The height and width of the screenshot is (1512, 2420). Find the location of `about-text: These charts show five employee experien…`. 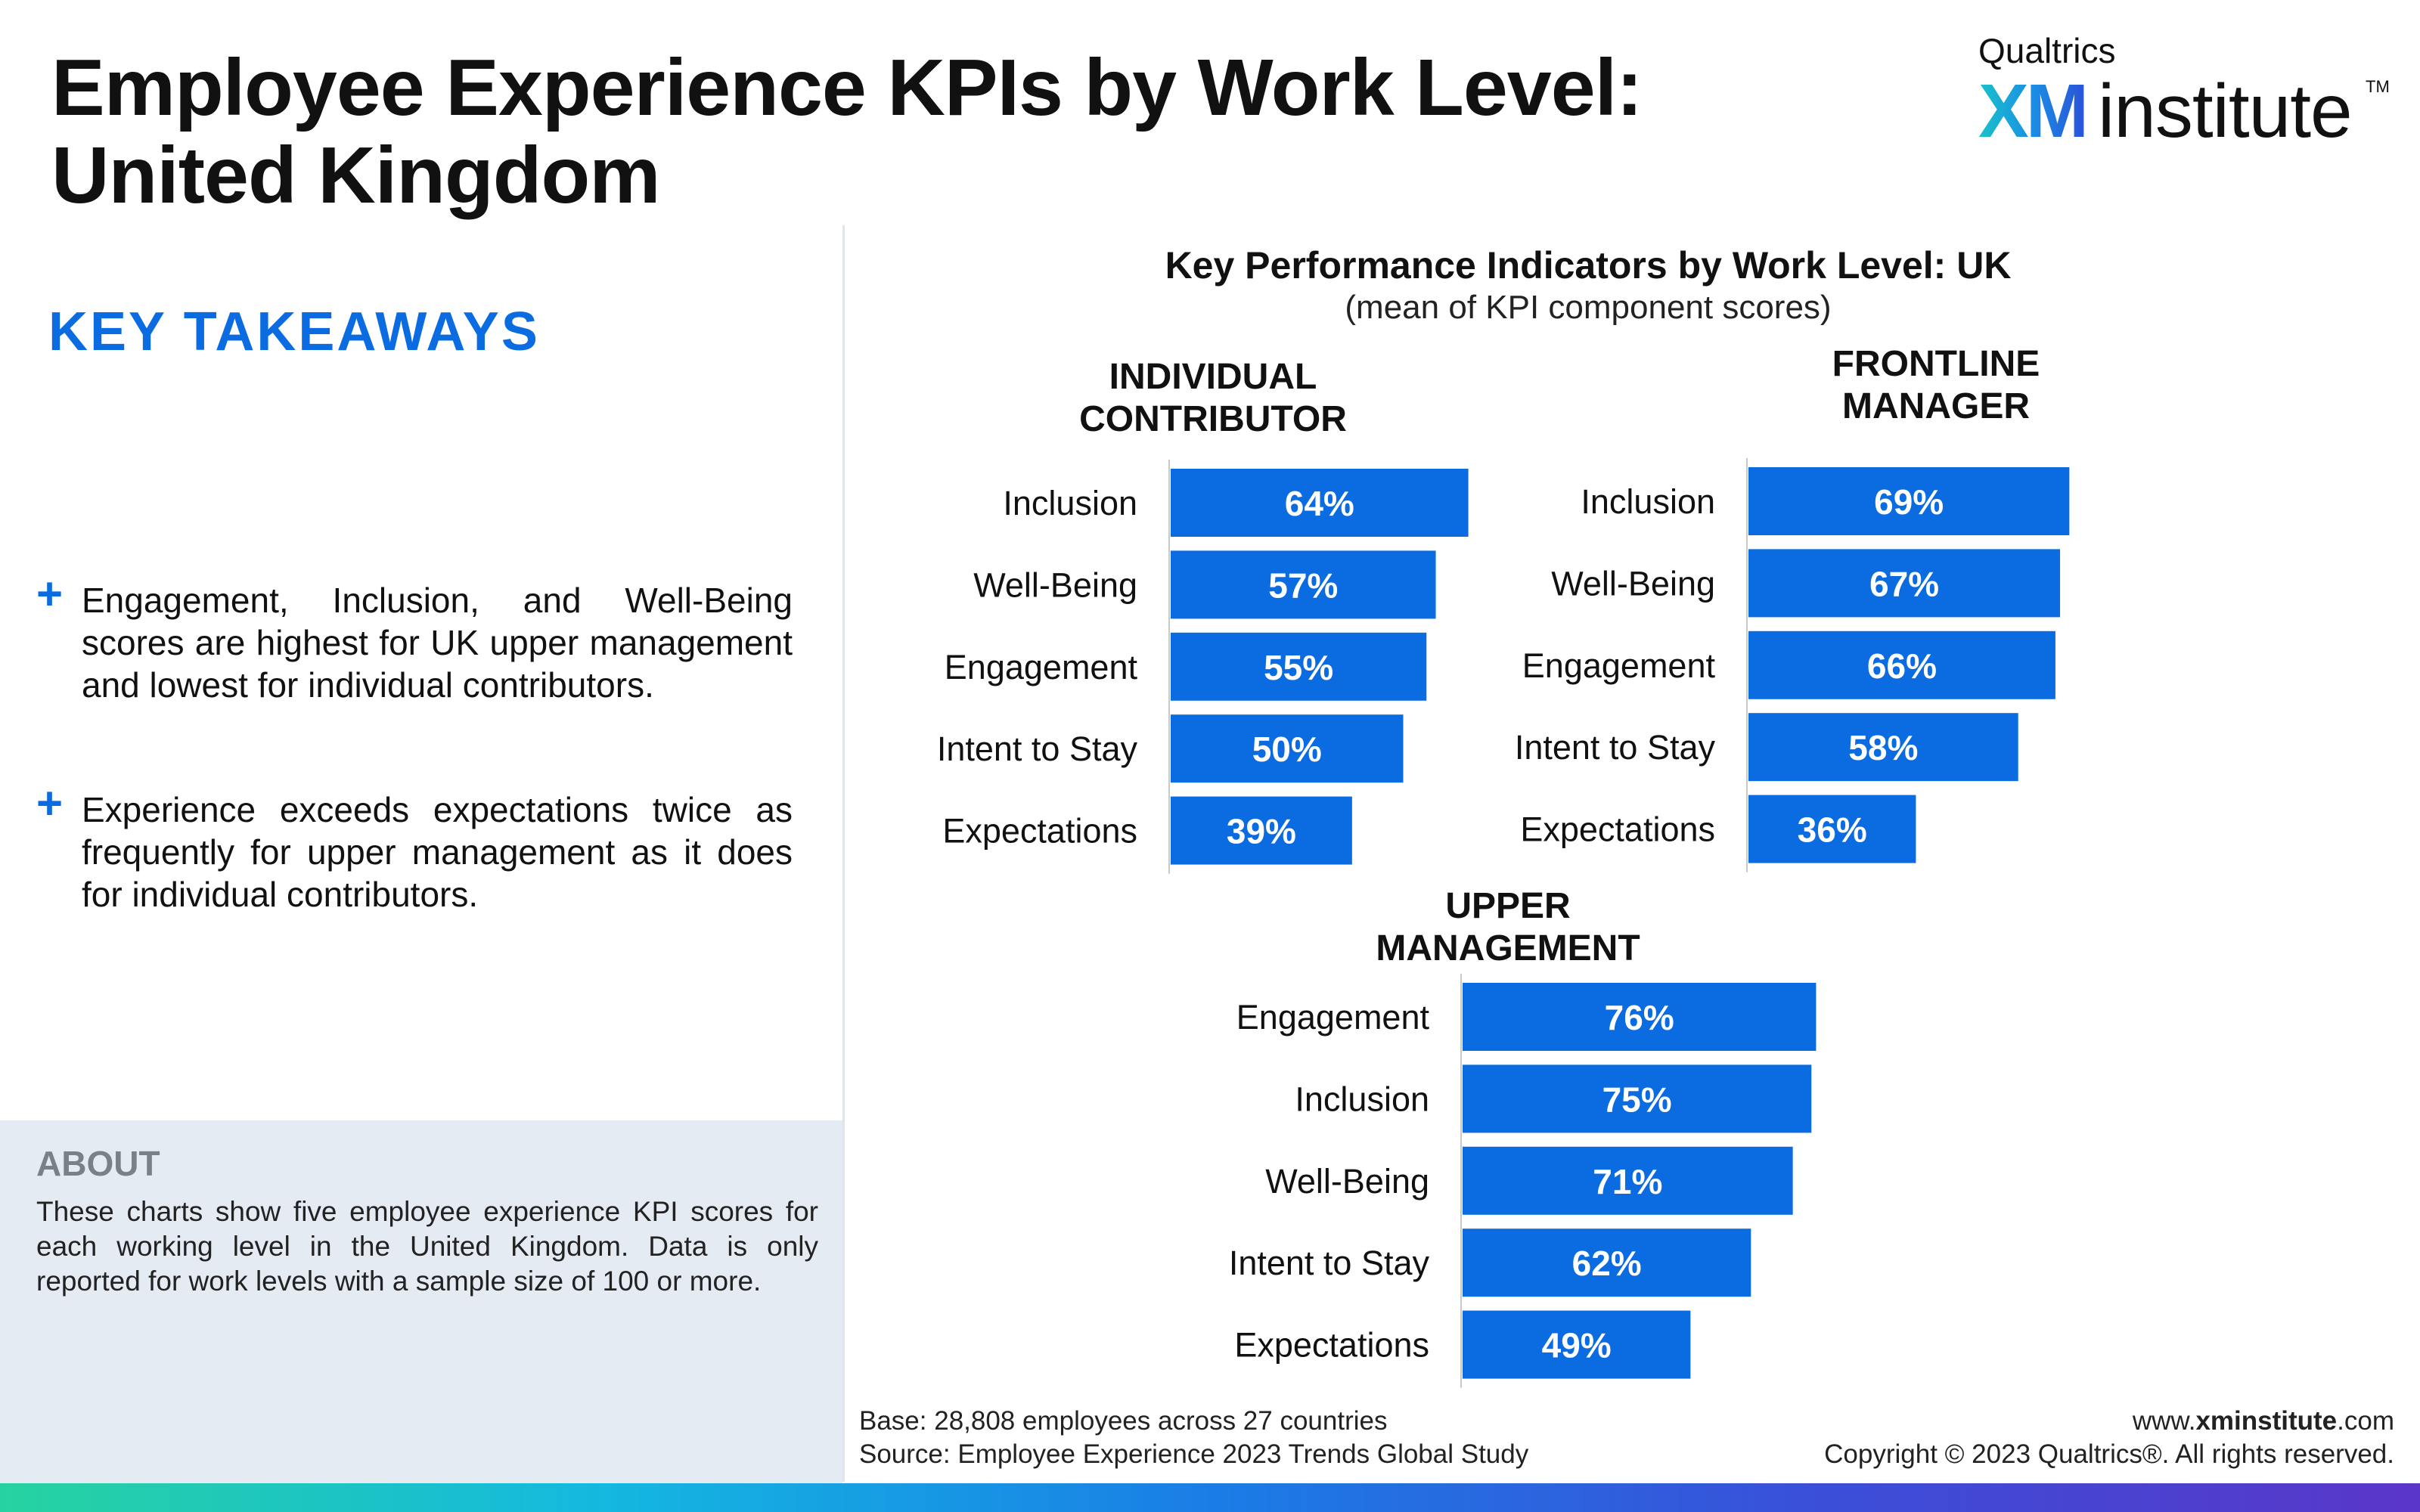

about-text: These charts show five employee experien… is located at coordinates (427, 1246).